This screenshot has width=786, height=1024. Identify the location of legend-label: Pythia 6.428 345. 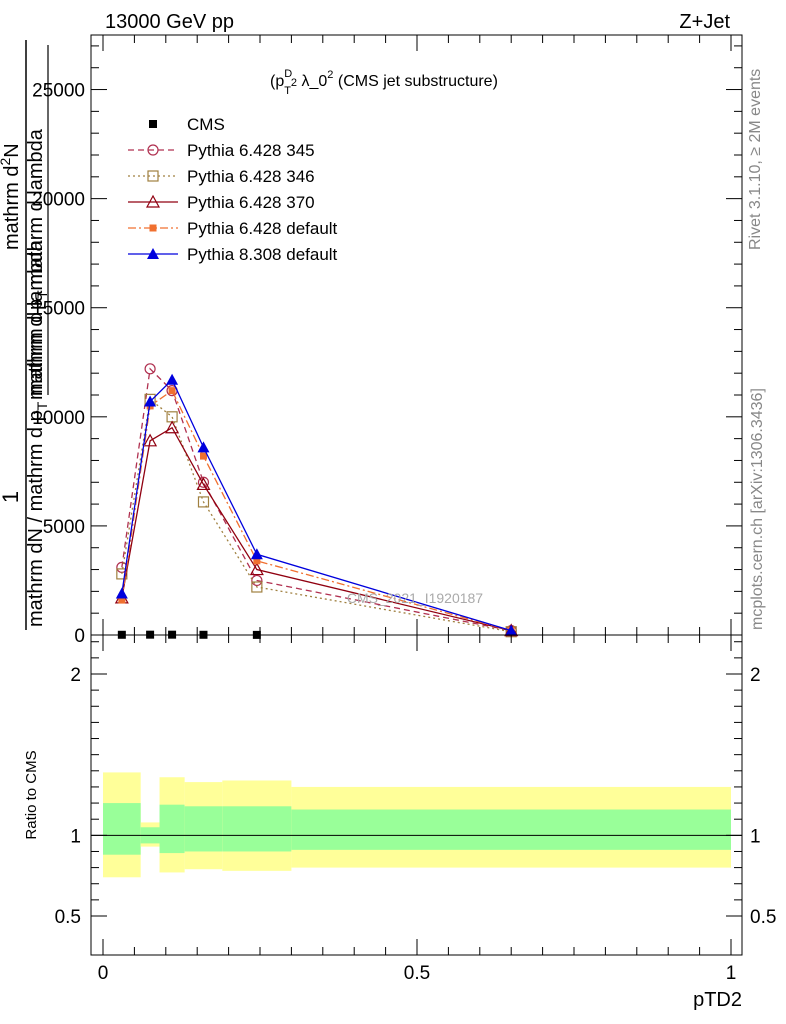
(251, 150).